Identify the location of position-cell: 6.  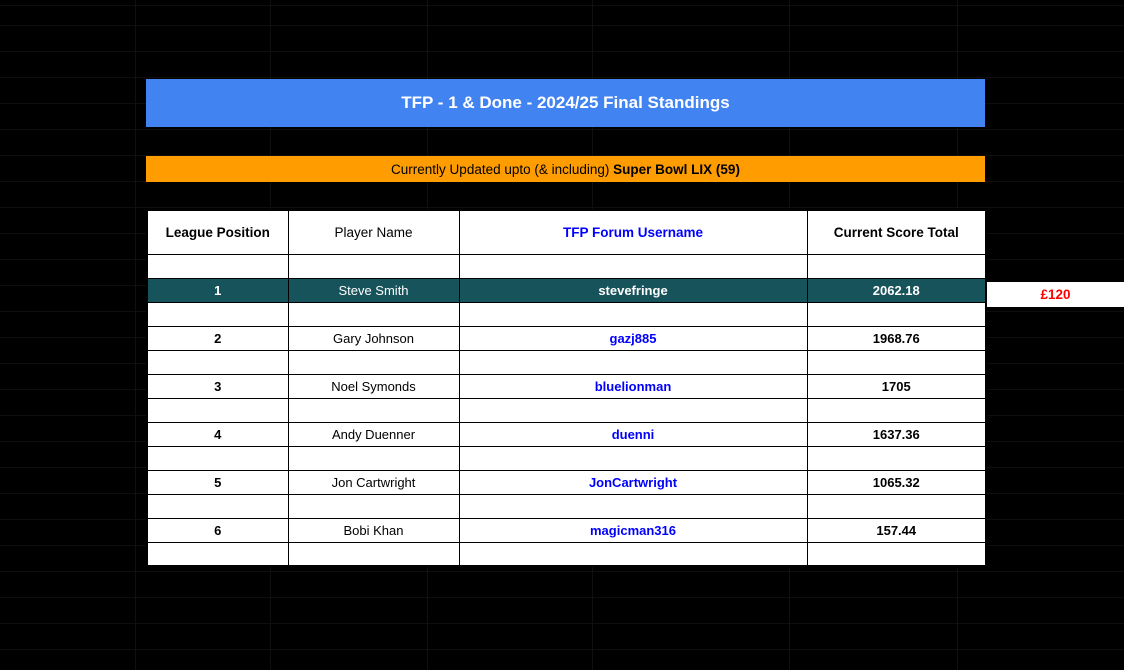
(217, 530).